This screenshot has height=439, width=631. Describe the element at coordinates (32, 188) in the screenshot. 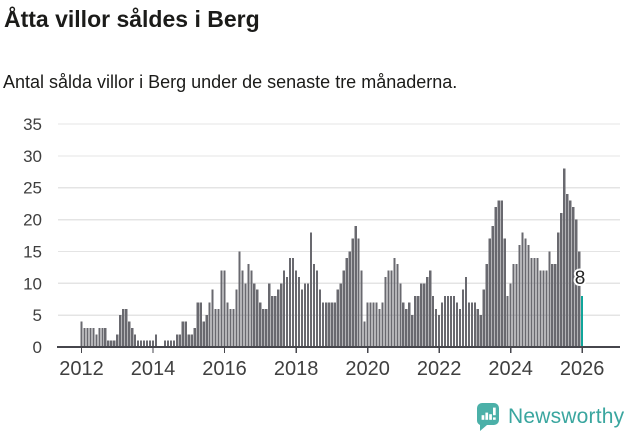

I see `svg-text: 25` at that location.